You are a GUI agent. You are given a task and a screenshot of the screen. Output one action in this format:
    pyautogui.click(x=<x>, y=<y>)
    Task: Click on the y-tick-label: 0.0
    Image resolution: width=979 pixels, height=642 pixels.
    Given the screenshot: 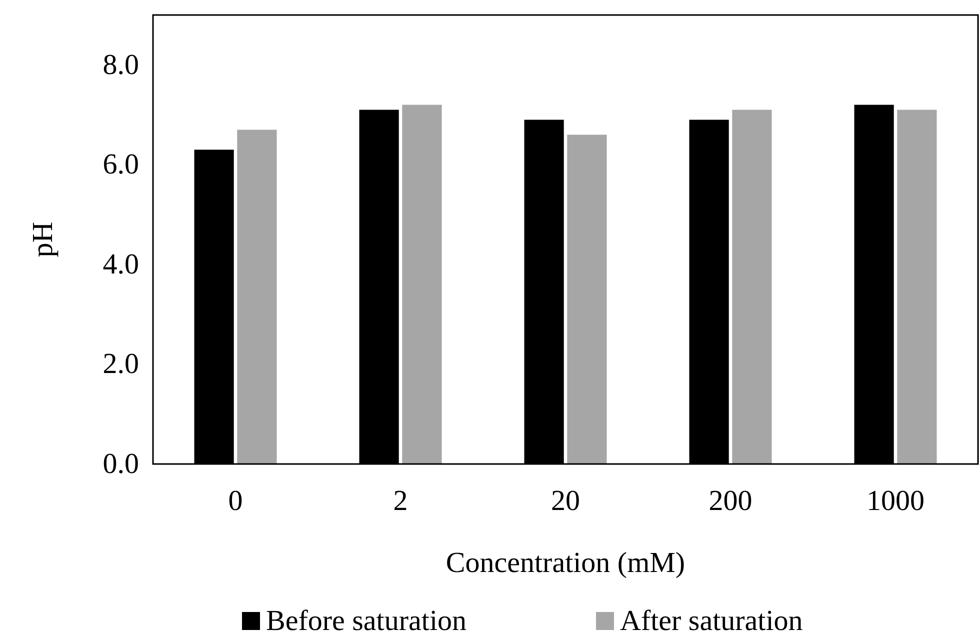 What is the action you would take?
    pyautogui.click(x=120, y=464)
    